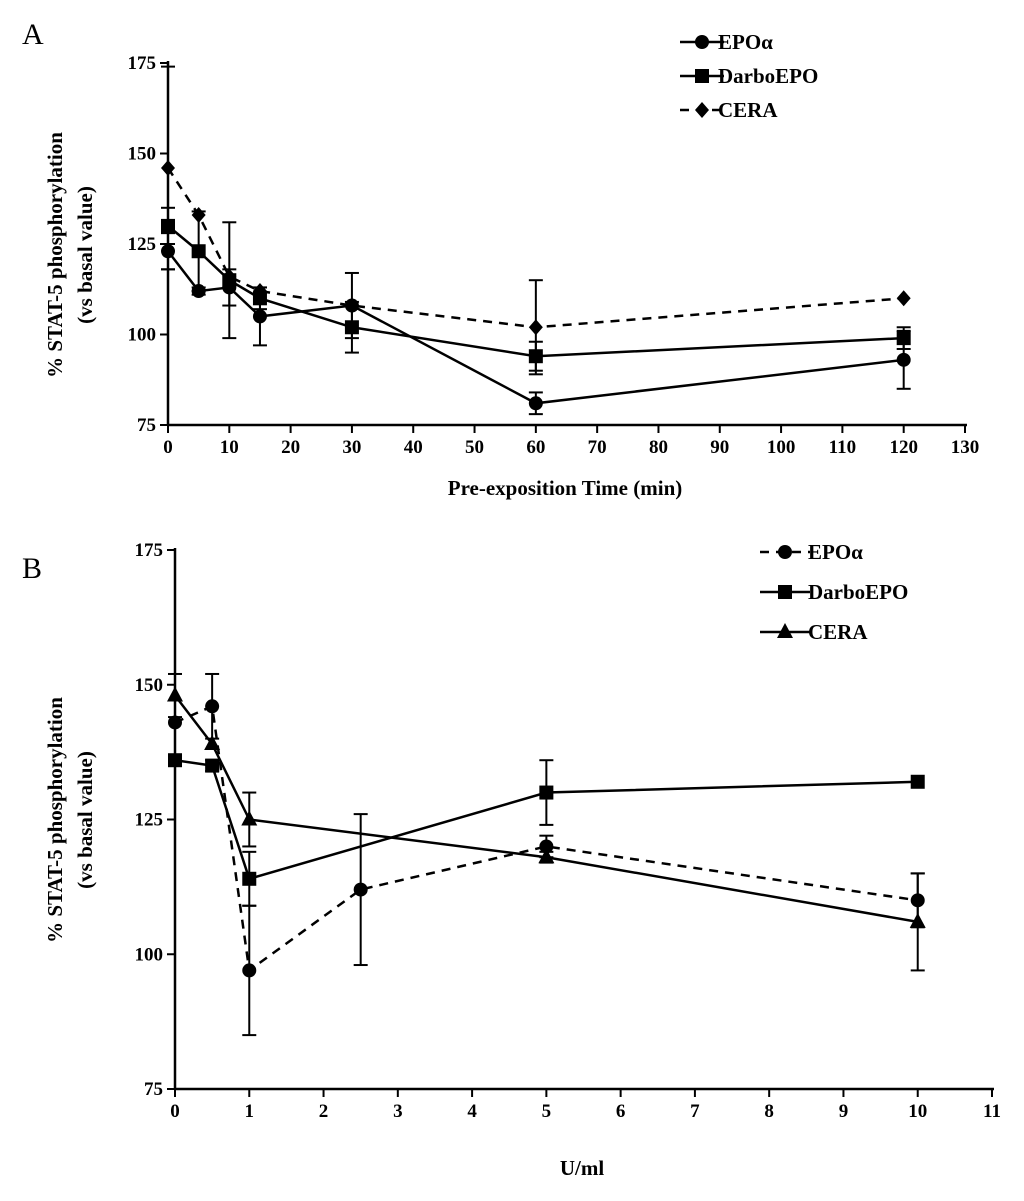  I want to click on x-tick-label-b: 1, so click(250, 1111).